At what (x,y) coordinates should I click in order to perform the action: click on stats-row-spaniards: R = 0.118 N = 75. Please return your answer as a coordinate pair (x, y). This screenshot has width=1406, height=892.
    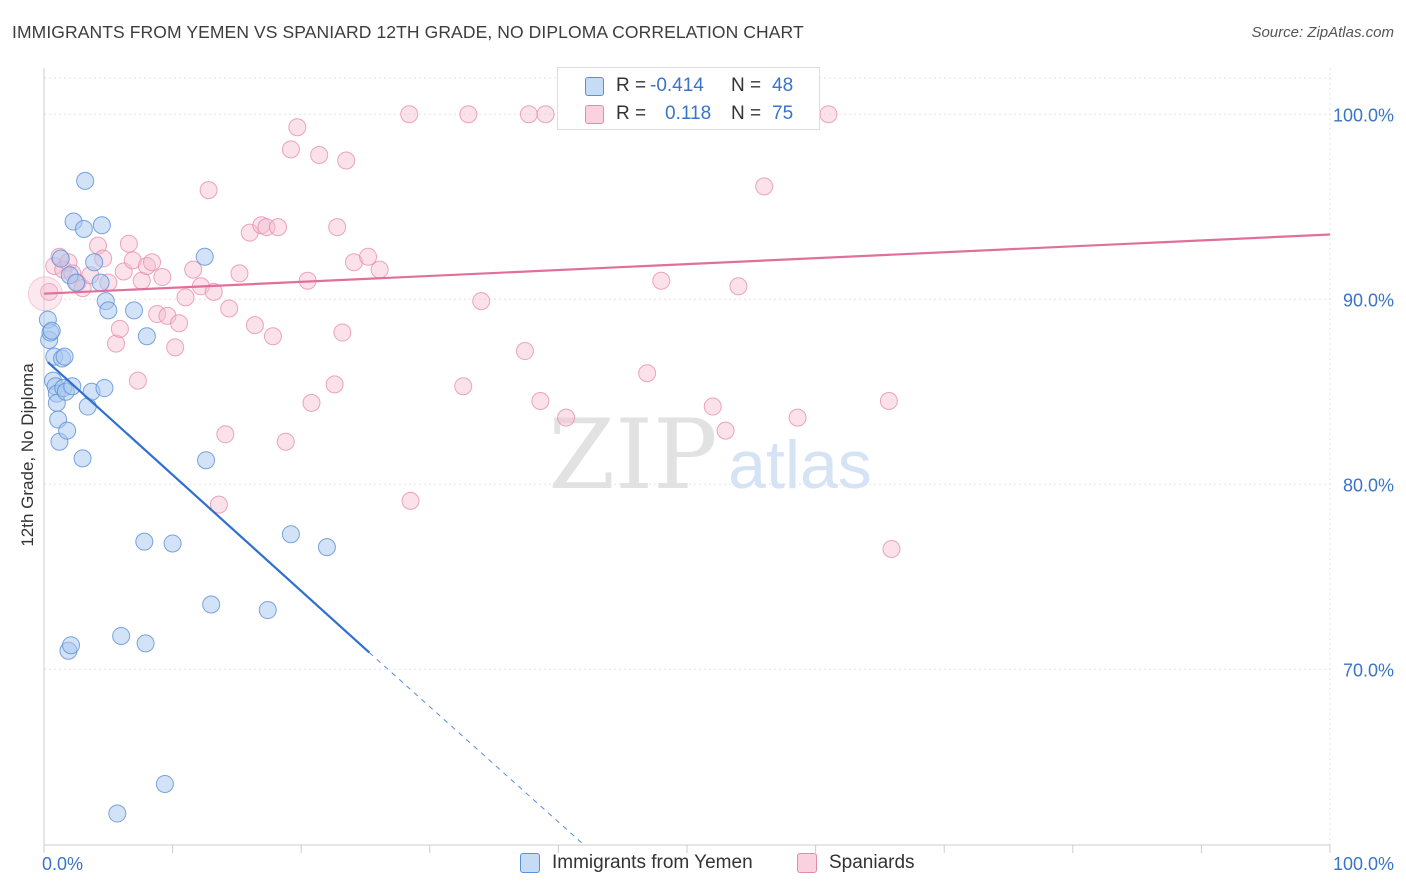
    Looking at the image, I should click on (689, 114).